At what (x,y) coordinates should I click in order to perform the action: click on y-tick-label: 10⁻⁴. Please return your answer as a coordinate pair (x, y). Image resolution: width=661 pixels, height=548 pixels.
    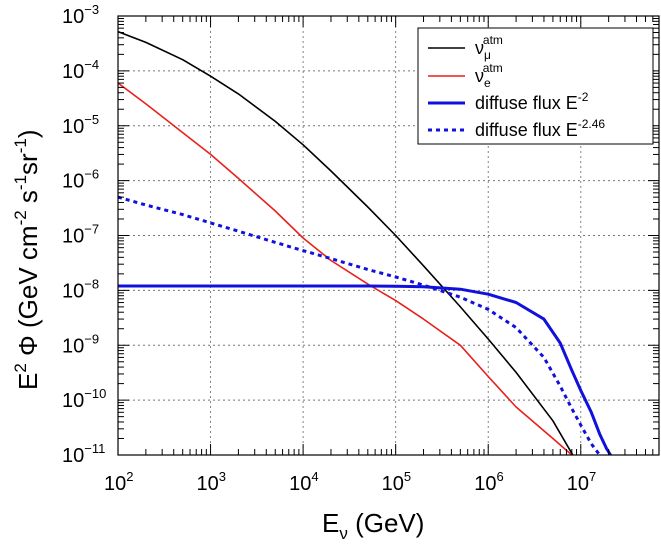
    Looking at the image, I should click on (80, 70).